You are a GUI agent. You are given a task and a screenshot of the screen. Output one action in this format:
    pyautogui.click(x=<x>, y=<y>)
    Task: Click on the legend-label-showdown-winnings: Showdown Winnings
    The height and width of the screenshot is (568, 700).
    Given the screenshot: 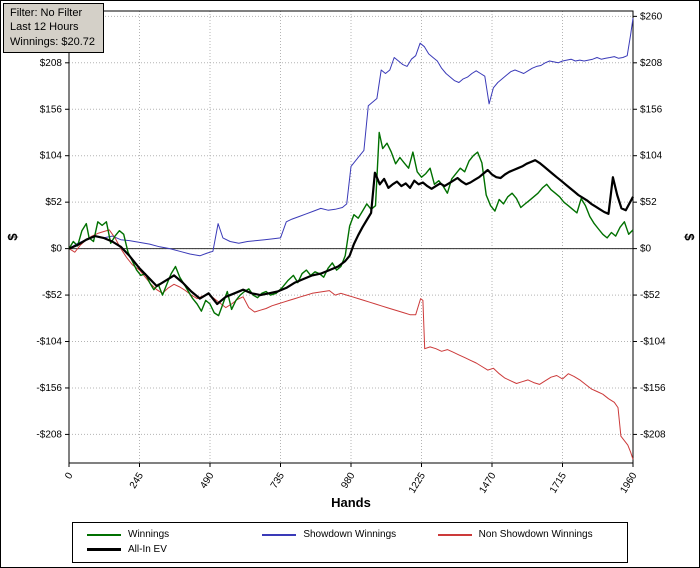 What is the action you would take?
    pyautogui.click(x=350, y=534)
    